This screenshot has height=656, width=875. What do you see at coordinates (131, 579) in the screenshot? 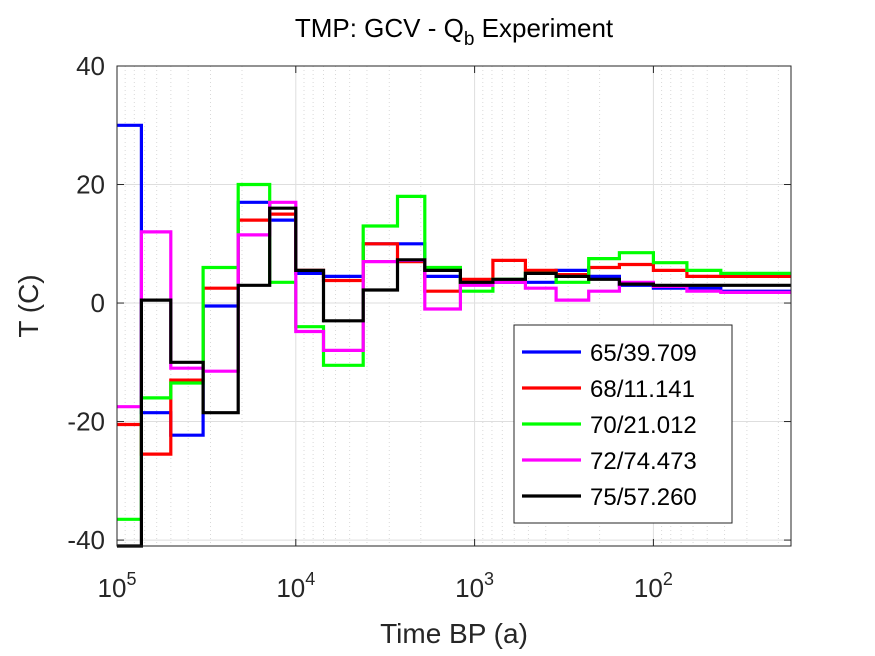
I see `x-tick-label-exponent: 5` at bounding box center [131, 579].